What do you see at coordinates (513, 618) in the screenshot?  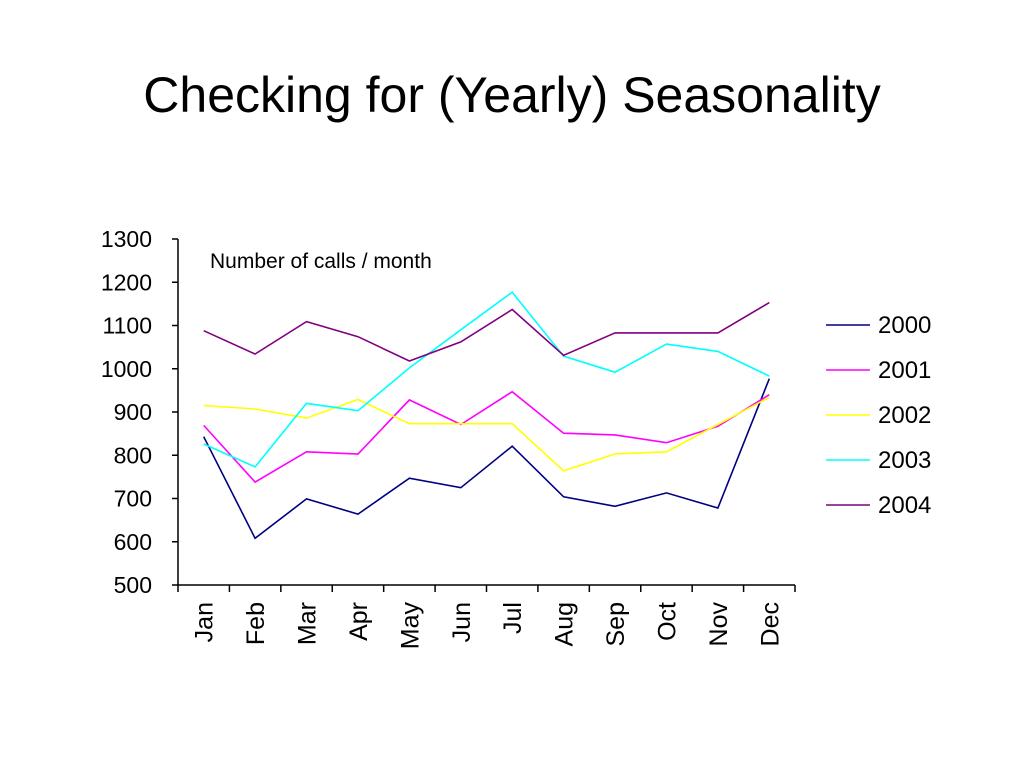 I see `x-tick-label: Jul` at bounding box center [513, 618].